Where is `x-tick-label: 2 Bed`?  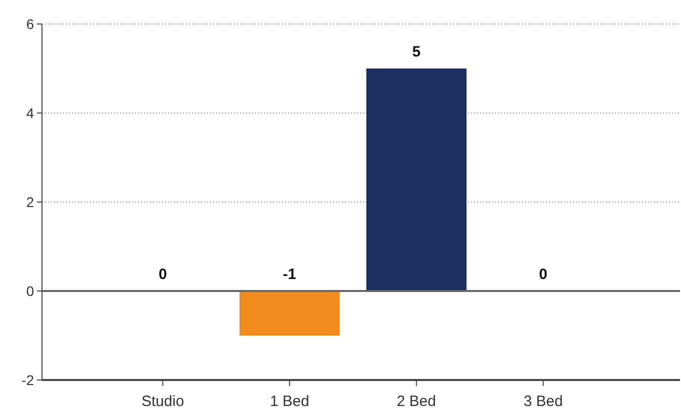
x-tick-label: 2 Bed is located at coordinates (416, 401).